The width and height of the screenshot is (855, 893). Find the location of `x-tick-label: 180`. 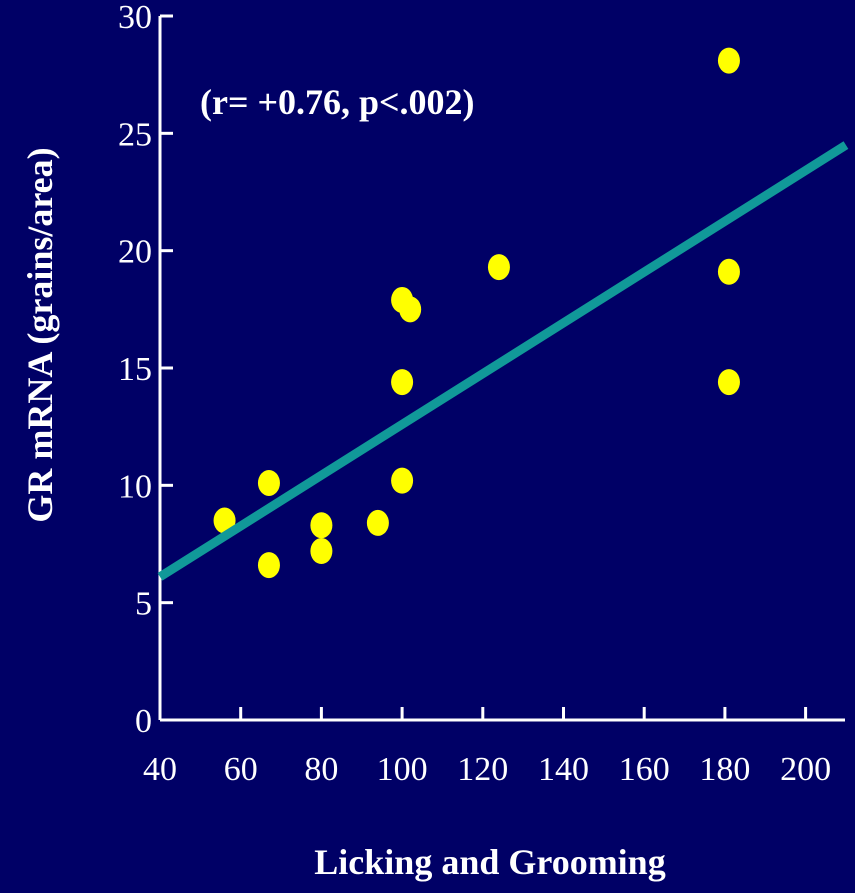

x-tick-label: 180 is located at coordinates (724, 769).